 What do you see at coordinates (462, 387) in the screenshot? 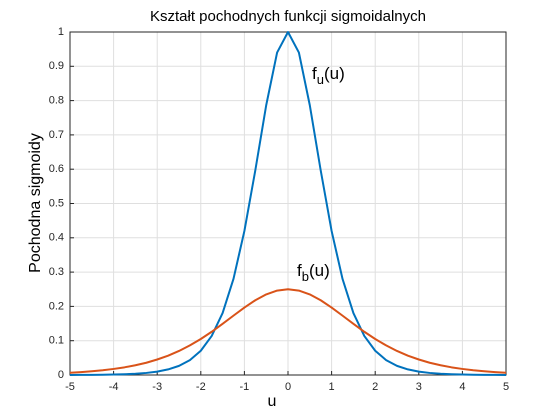
I see `x-tick-label: 4` at bounding box center [462, 387].